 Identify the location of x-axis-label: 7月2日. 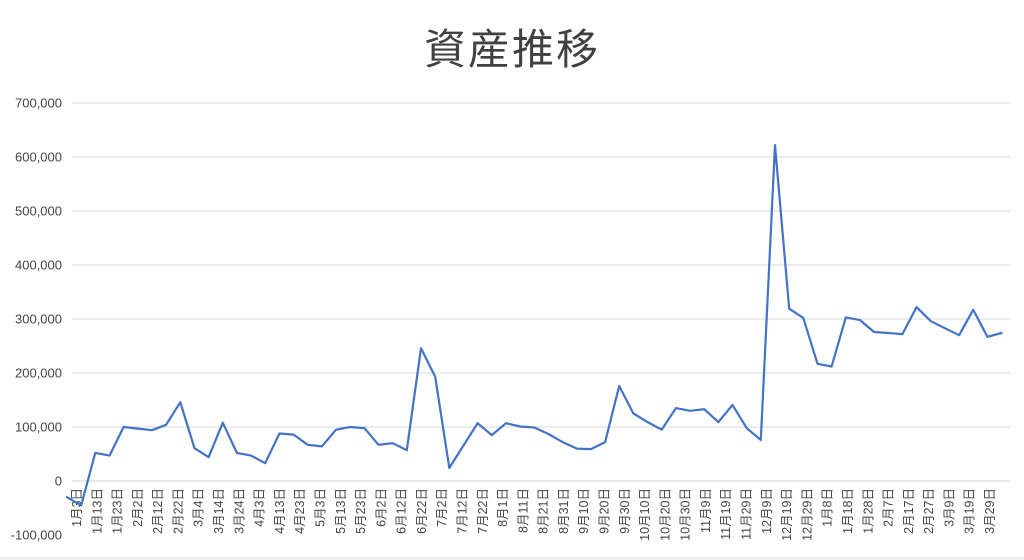
(442, 507).